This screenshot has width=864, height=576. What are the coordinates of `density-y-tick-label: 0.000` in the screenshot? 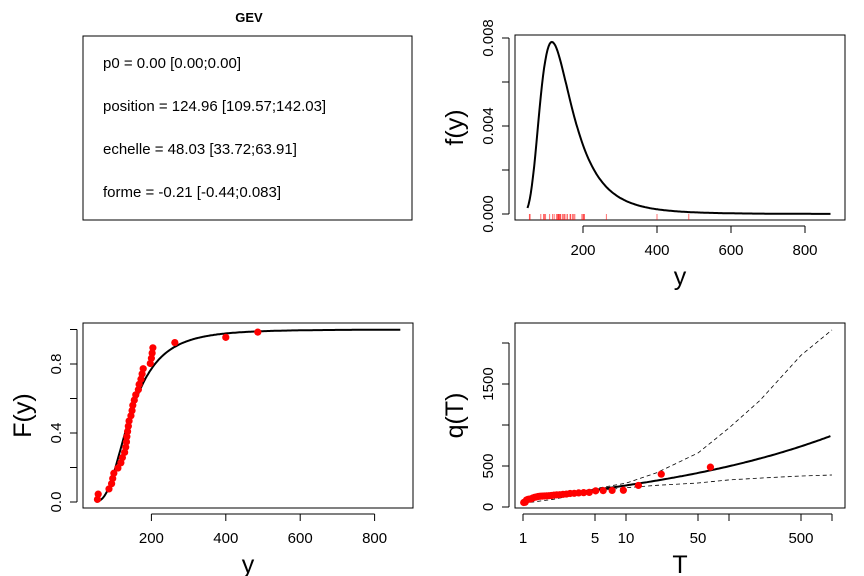 It's located at (488, 214).